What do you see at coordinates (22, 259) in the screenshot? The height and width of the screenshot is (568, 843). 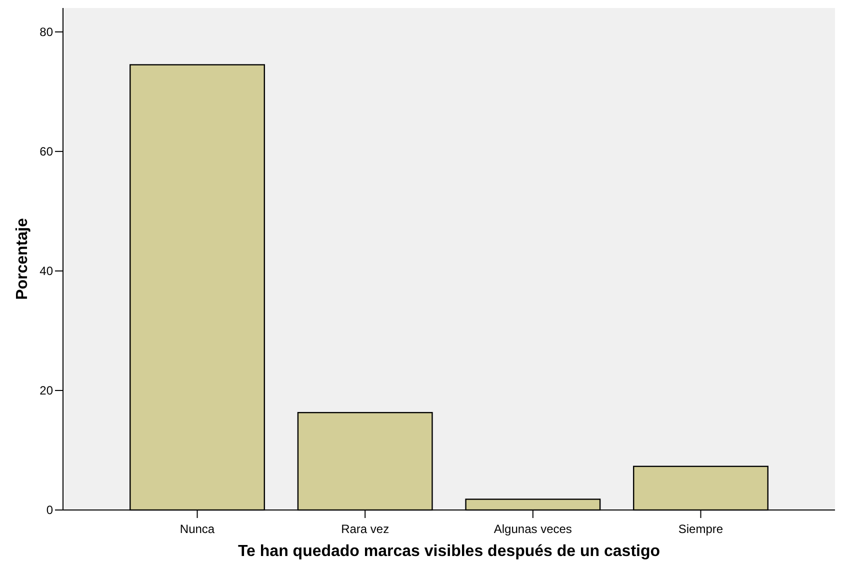 I see `y-axis-title: Porcentaje` at bounding box center [22, 259].